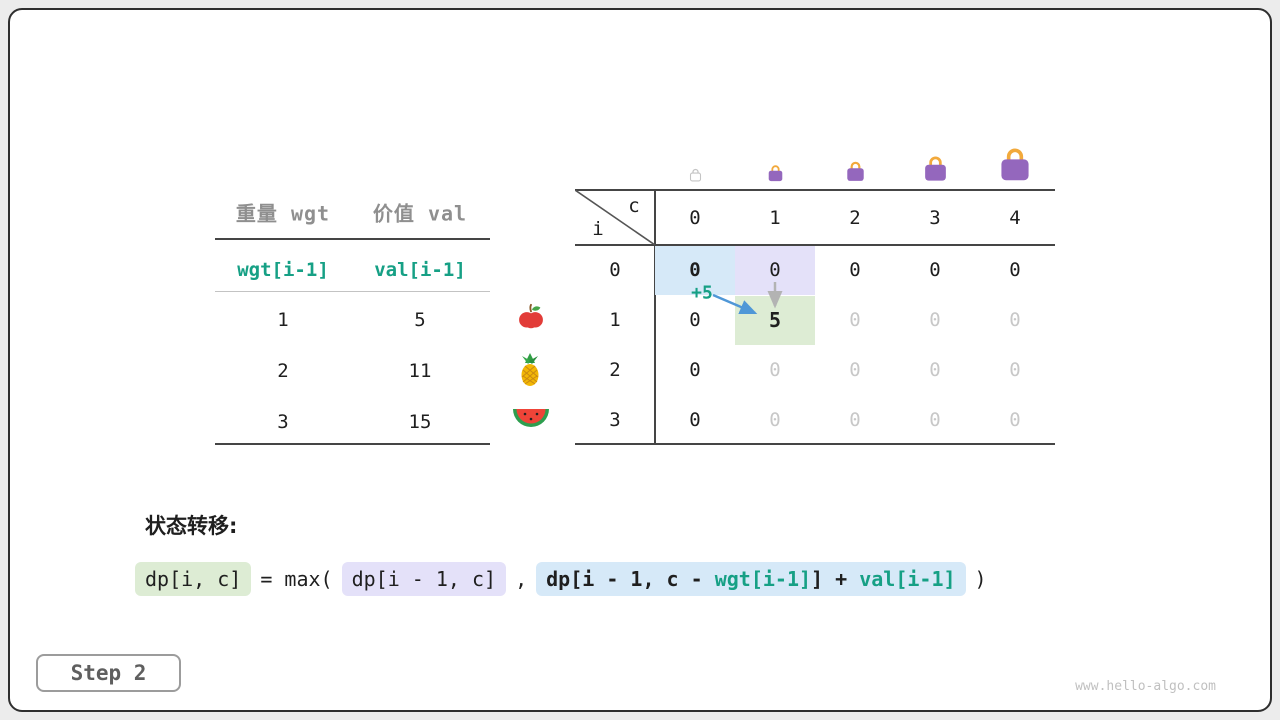  What do you see at coordinates (695, 175) in the screenshot?
I see `empty-bag-icon` at bounding box center [695, 175].